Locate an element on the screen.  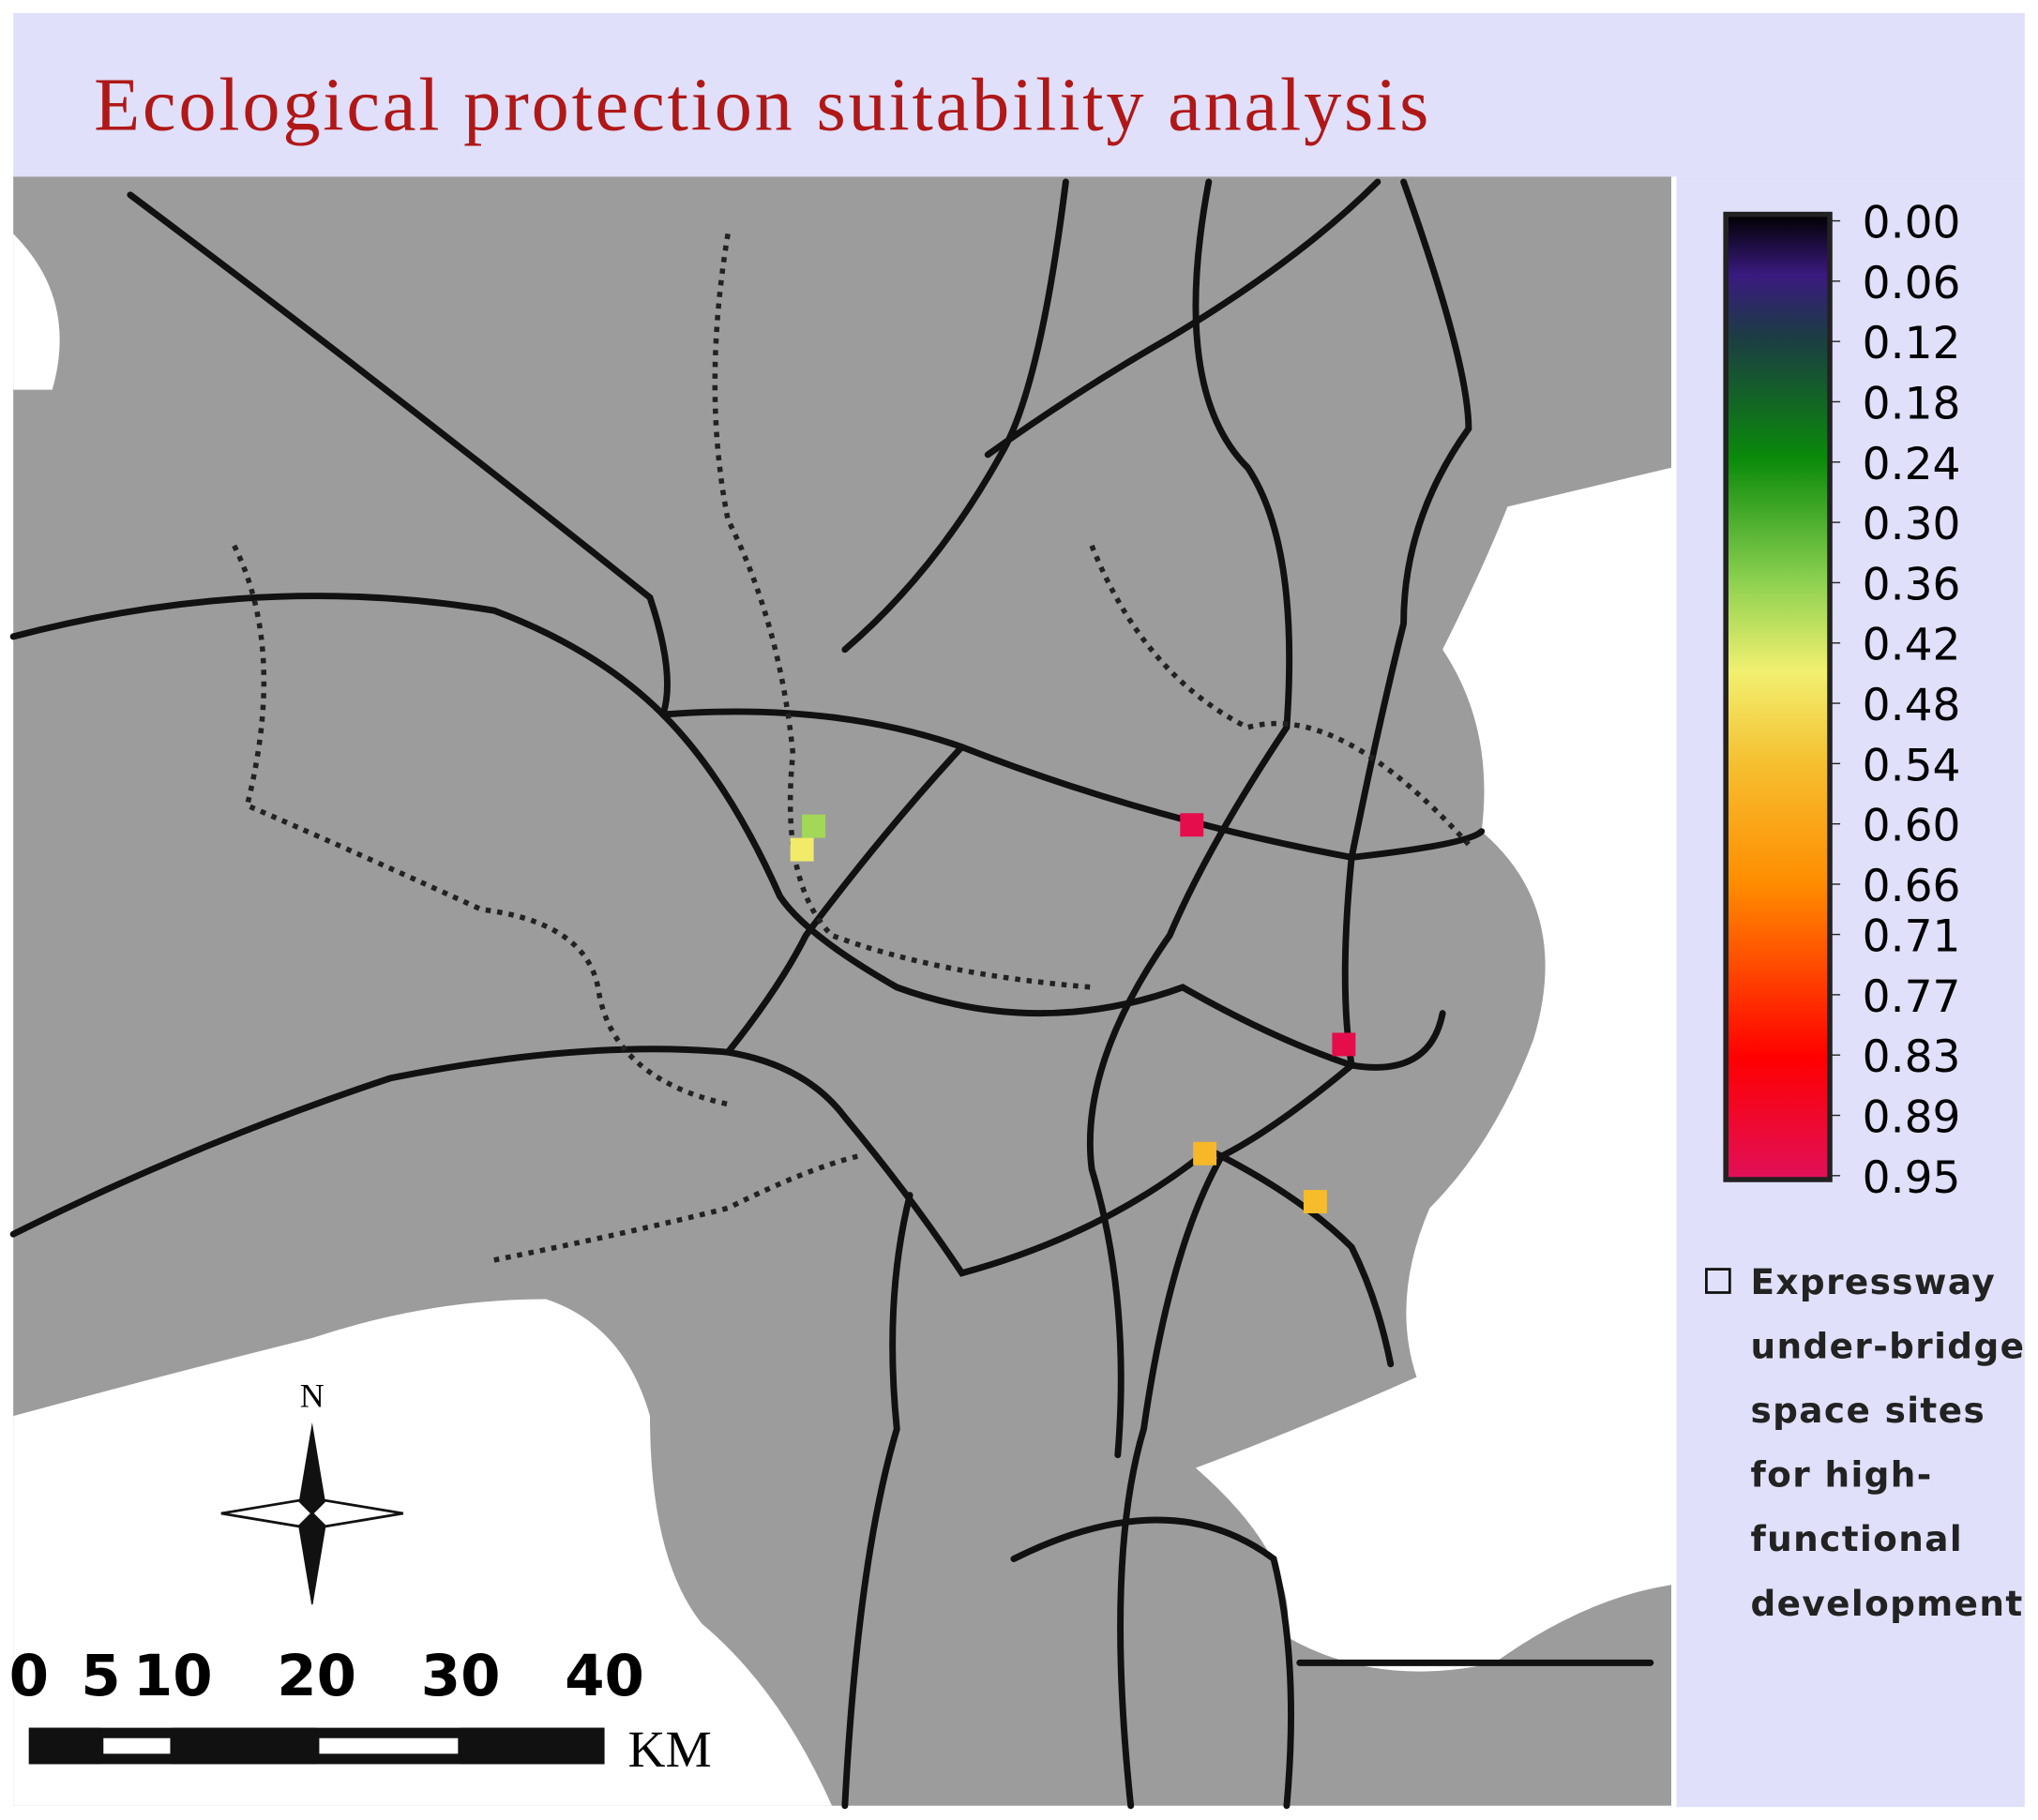
colorbar-tick-label: 0.18 is located at coordinates (1912, 403).